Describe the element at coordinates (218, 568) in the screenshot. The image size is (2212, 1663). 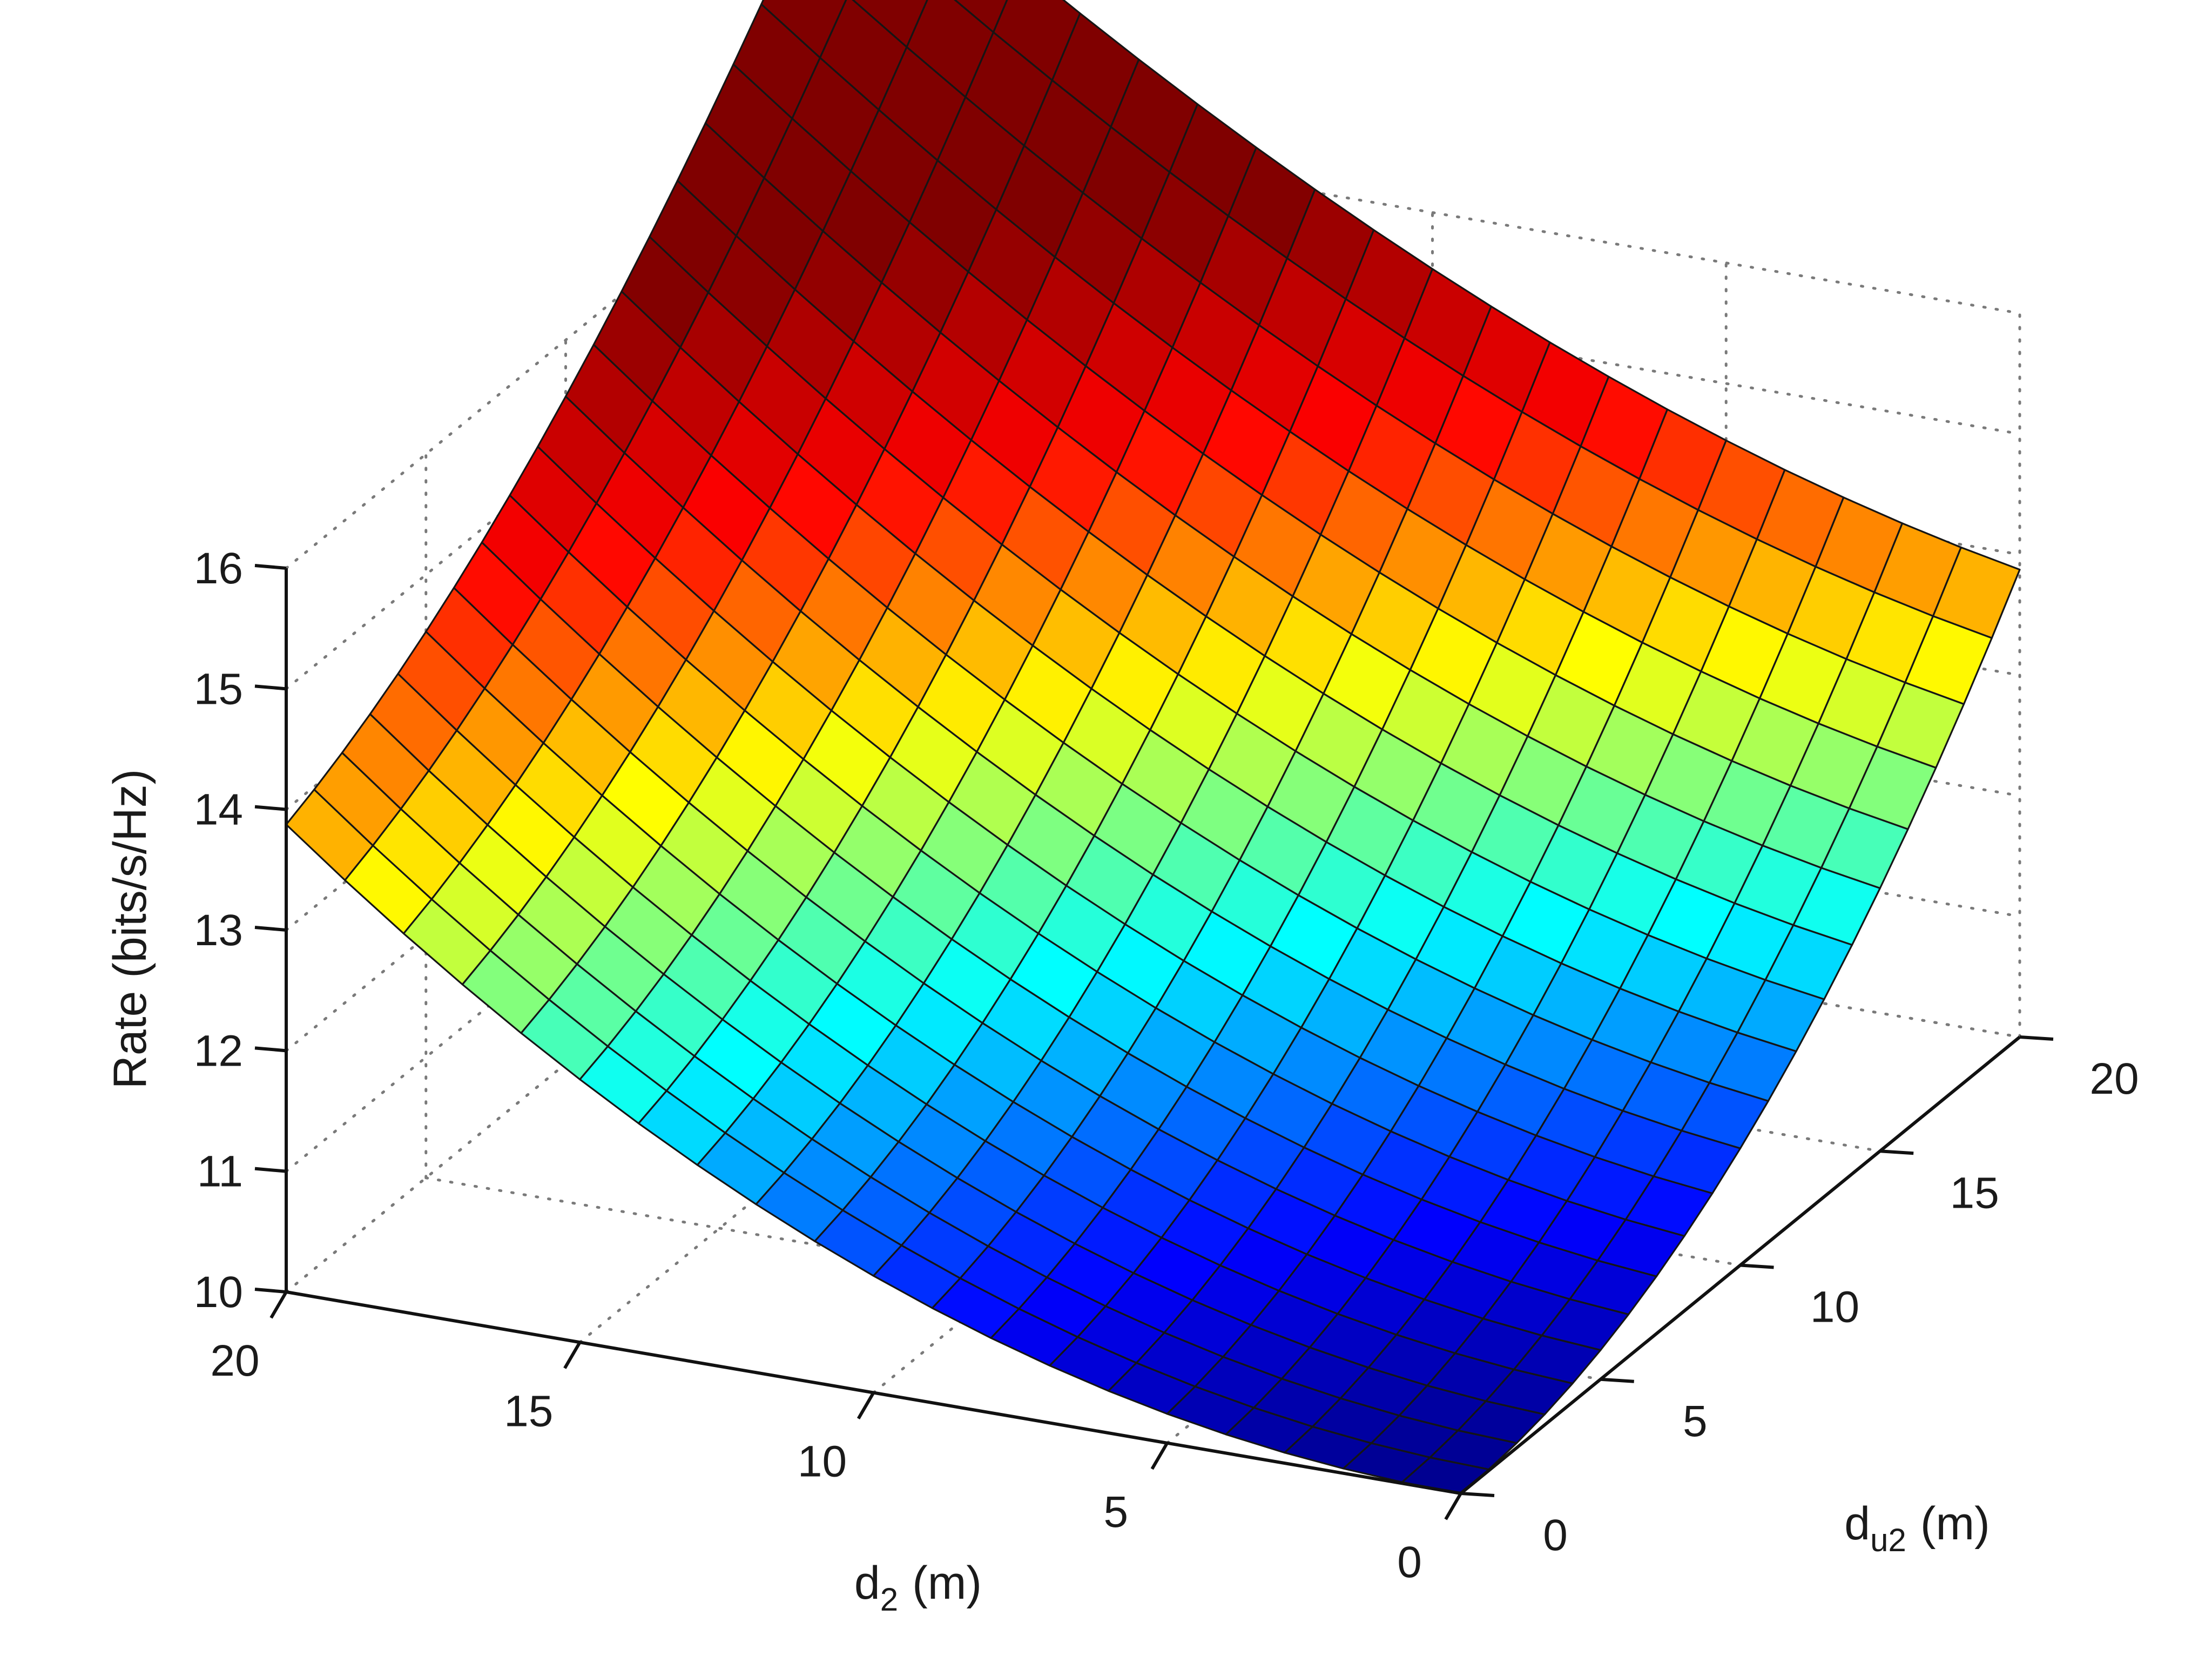
I see `z-tick-label-16: 16` at that location.